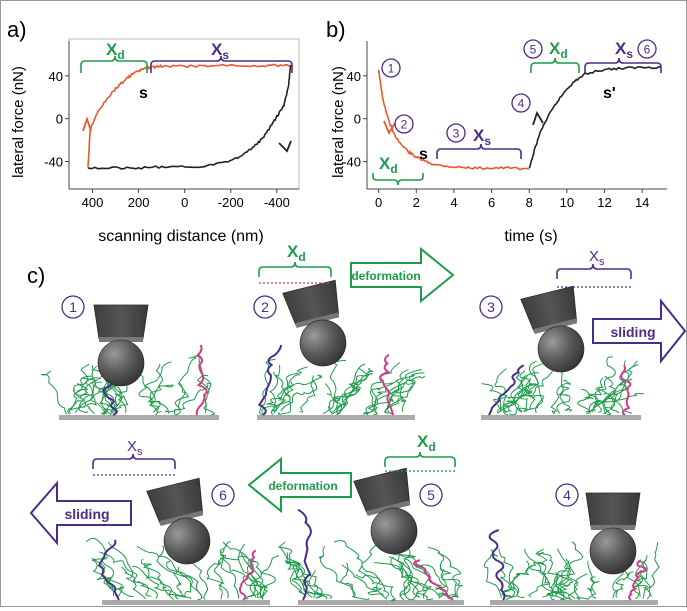 Image resolution: width=687 pixels, height=611 pixels. Describe the element at coordinates (420, 459) in the screenshot. I see `c5-xd-bracket` at that location.